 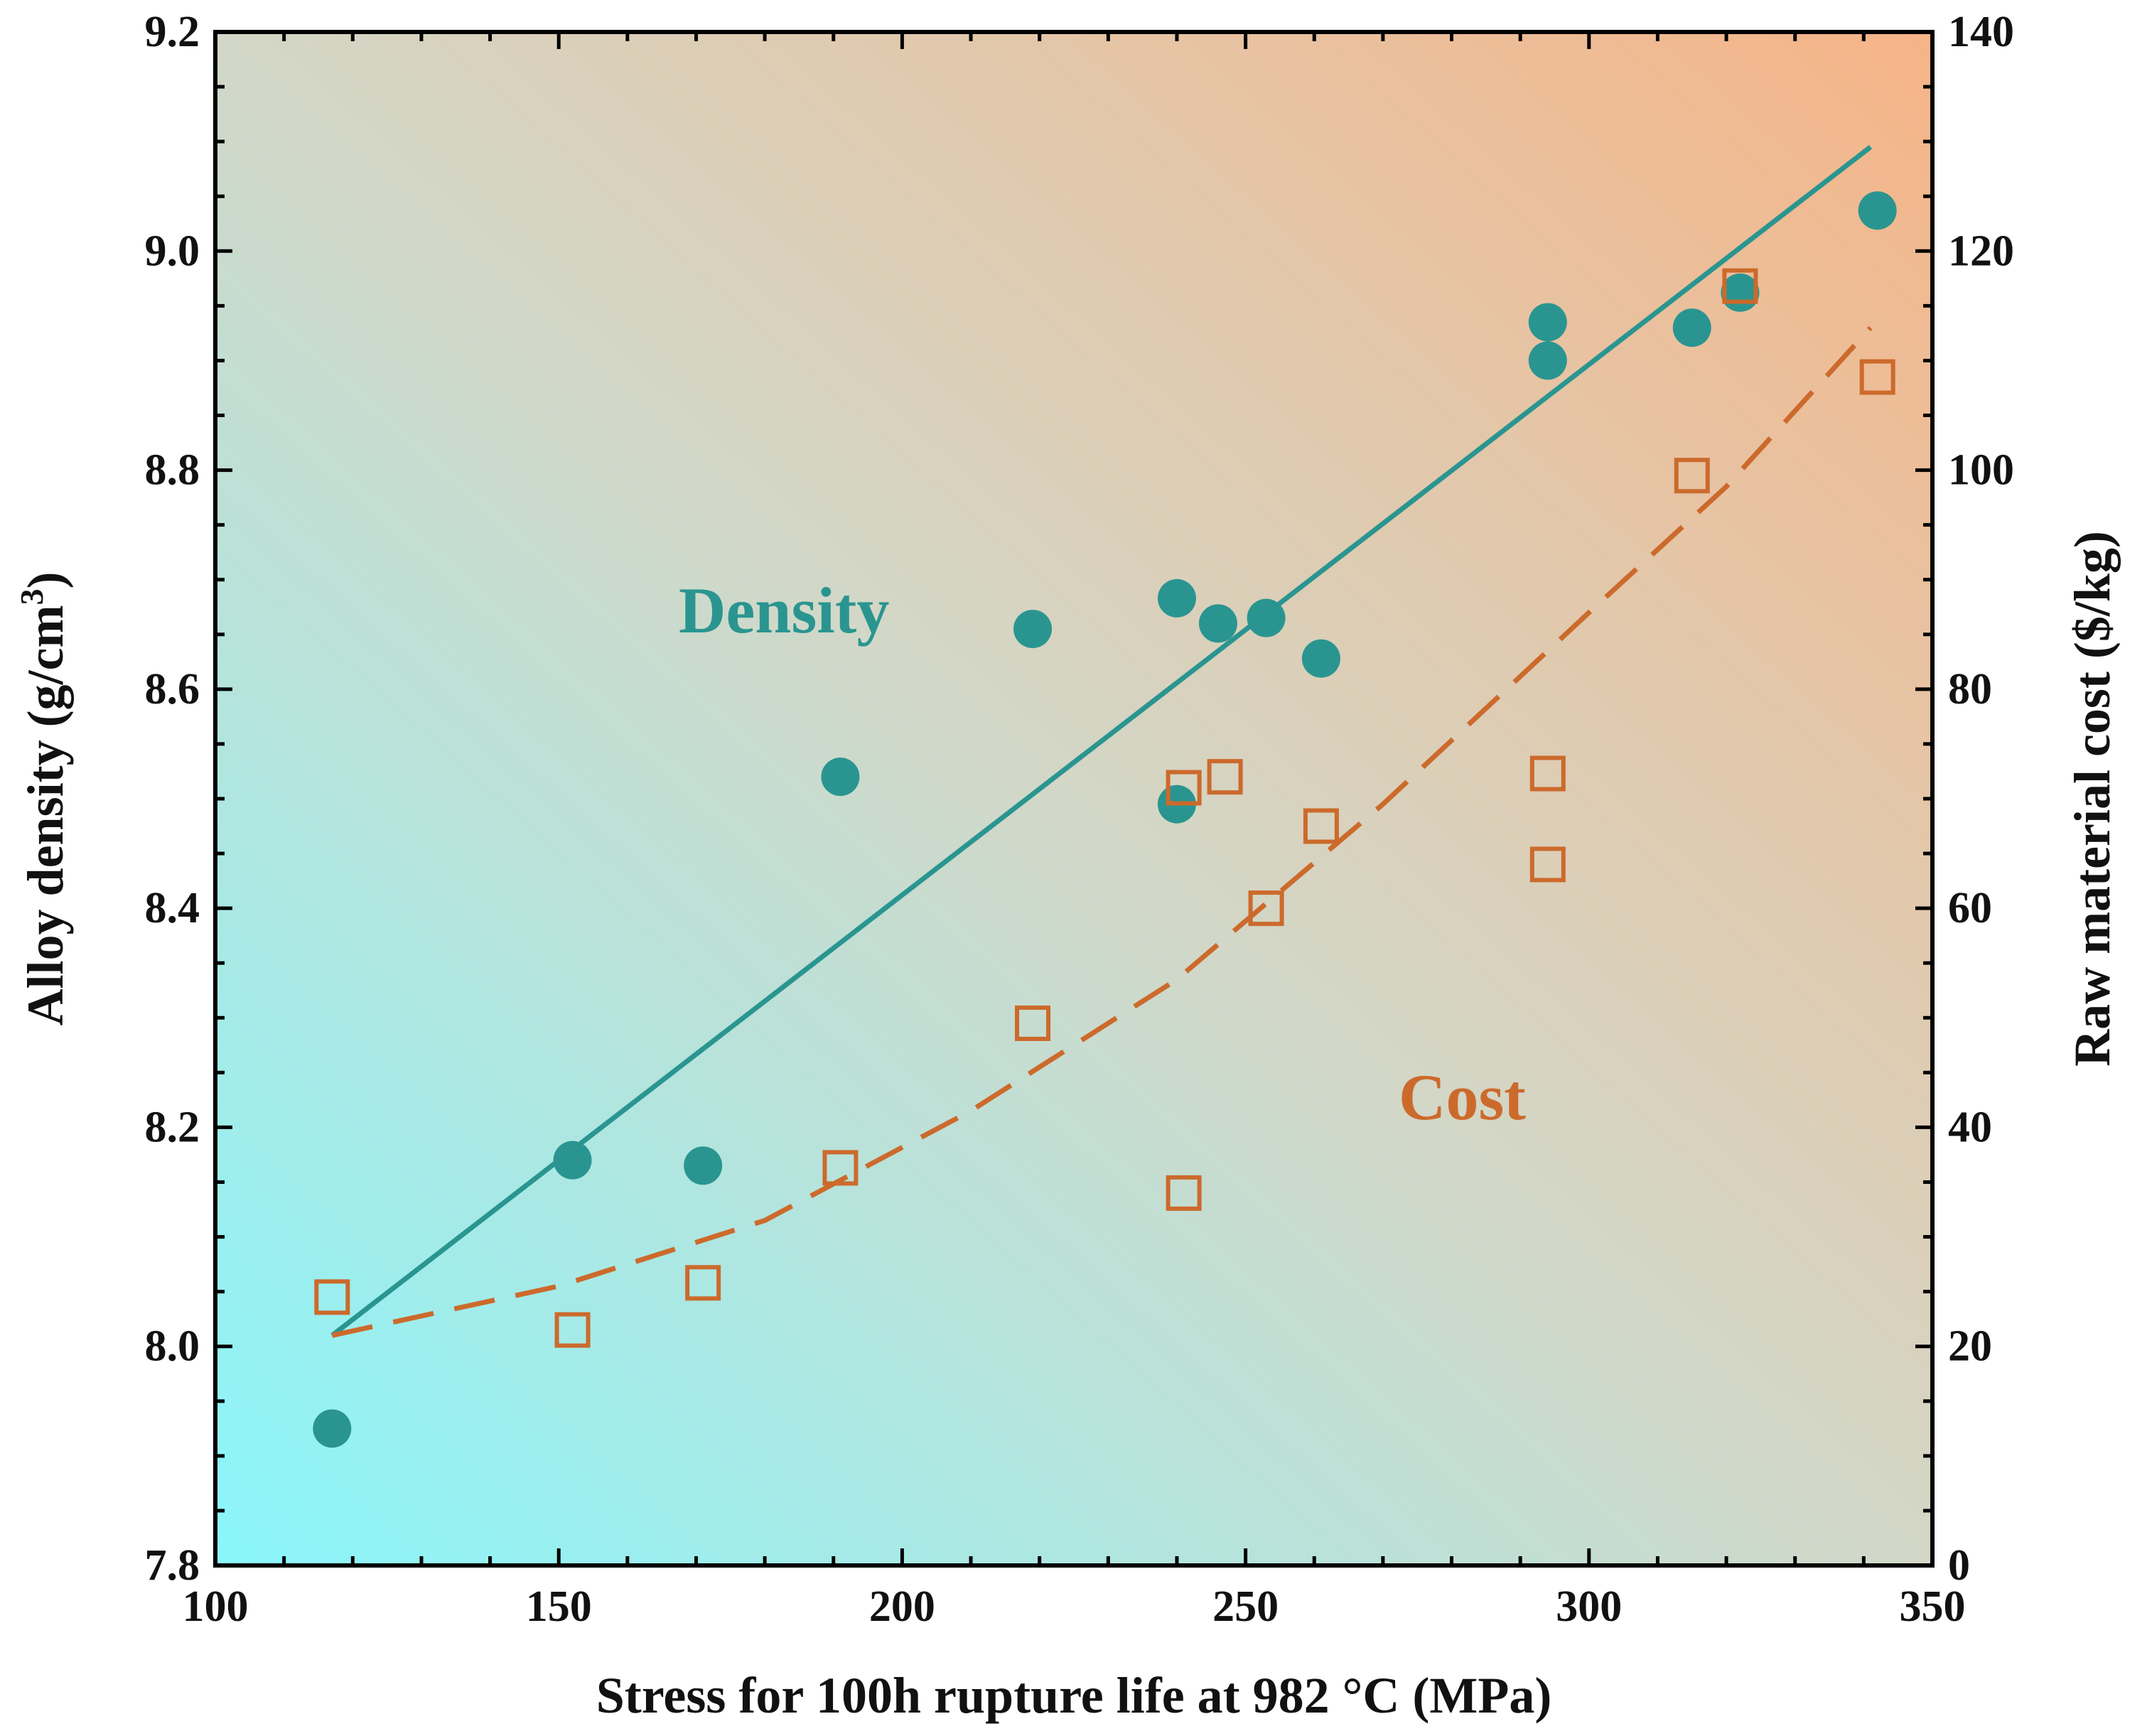 I want to click on y-axis-left-title: Alloy density (g/cm3), so click(x=44, y=799).